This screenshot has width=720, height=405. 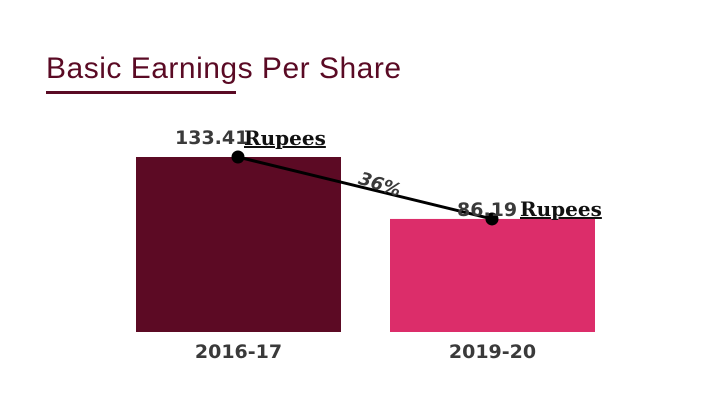 I want to click on x-tick-label: 2019-20, so click(x=492, y=352).